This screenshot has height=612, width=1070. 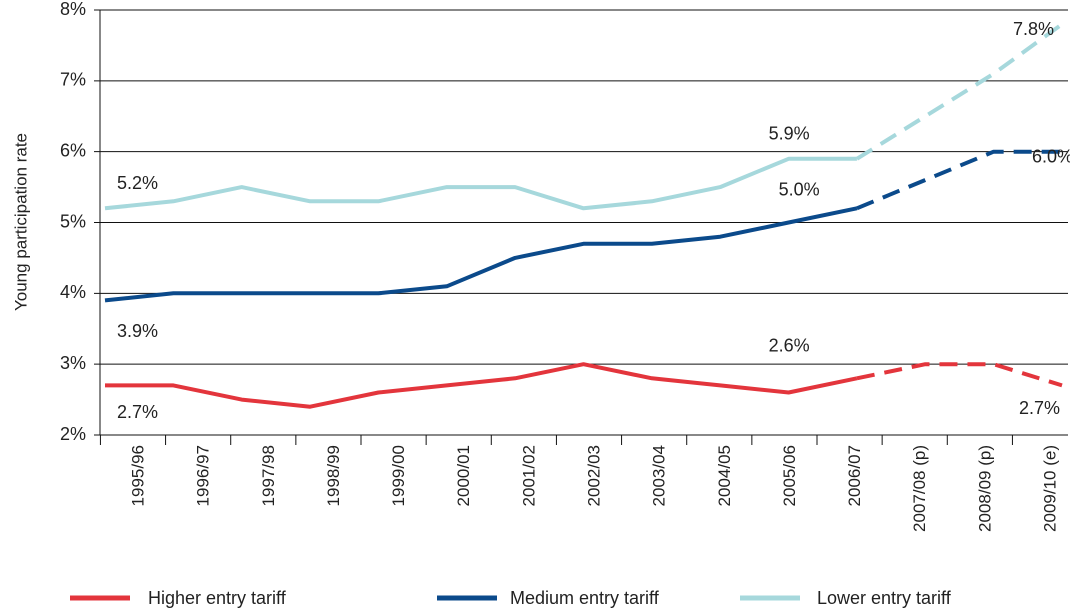 What do you see at coordinates (20, 222) in the screenshot?
I see `y-axis-title: Young participation rate` at bounding box center [20, 222].